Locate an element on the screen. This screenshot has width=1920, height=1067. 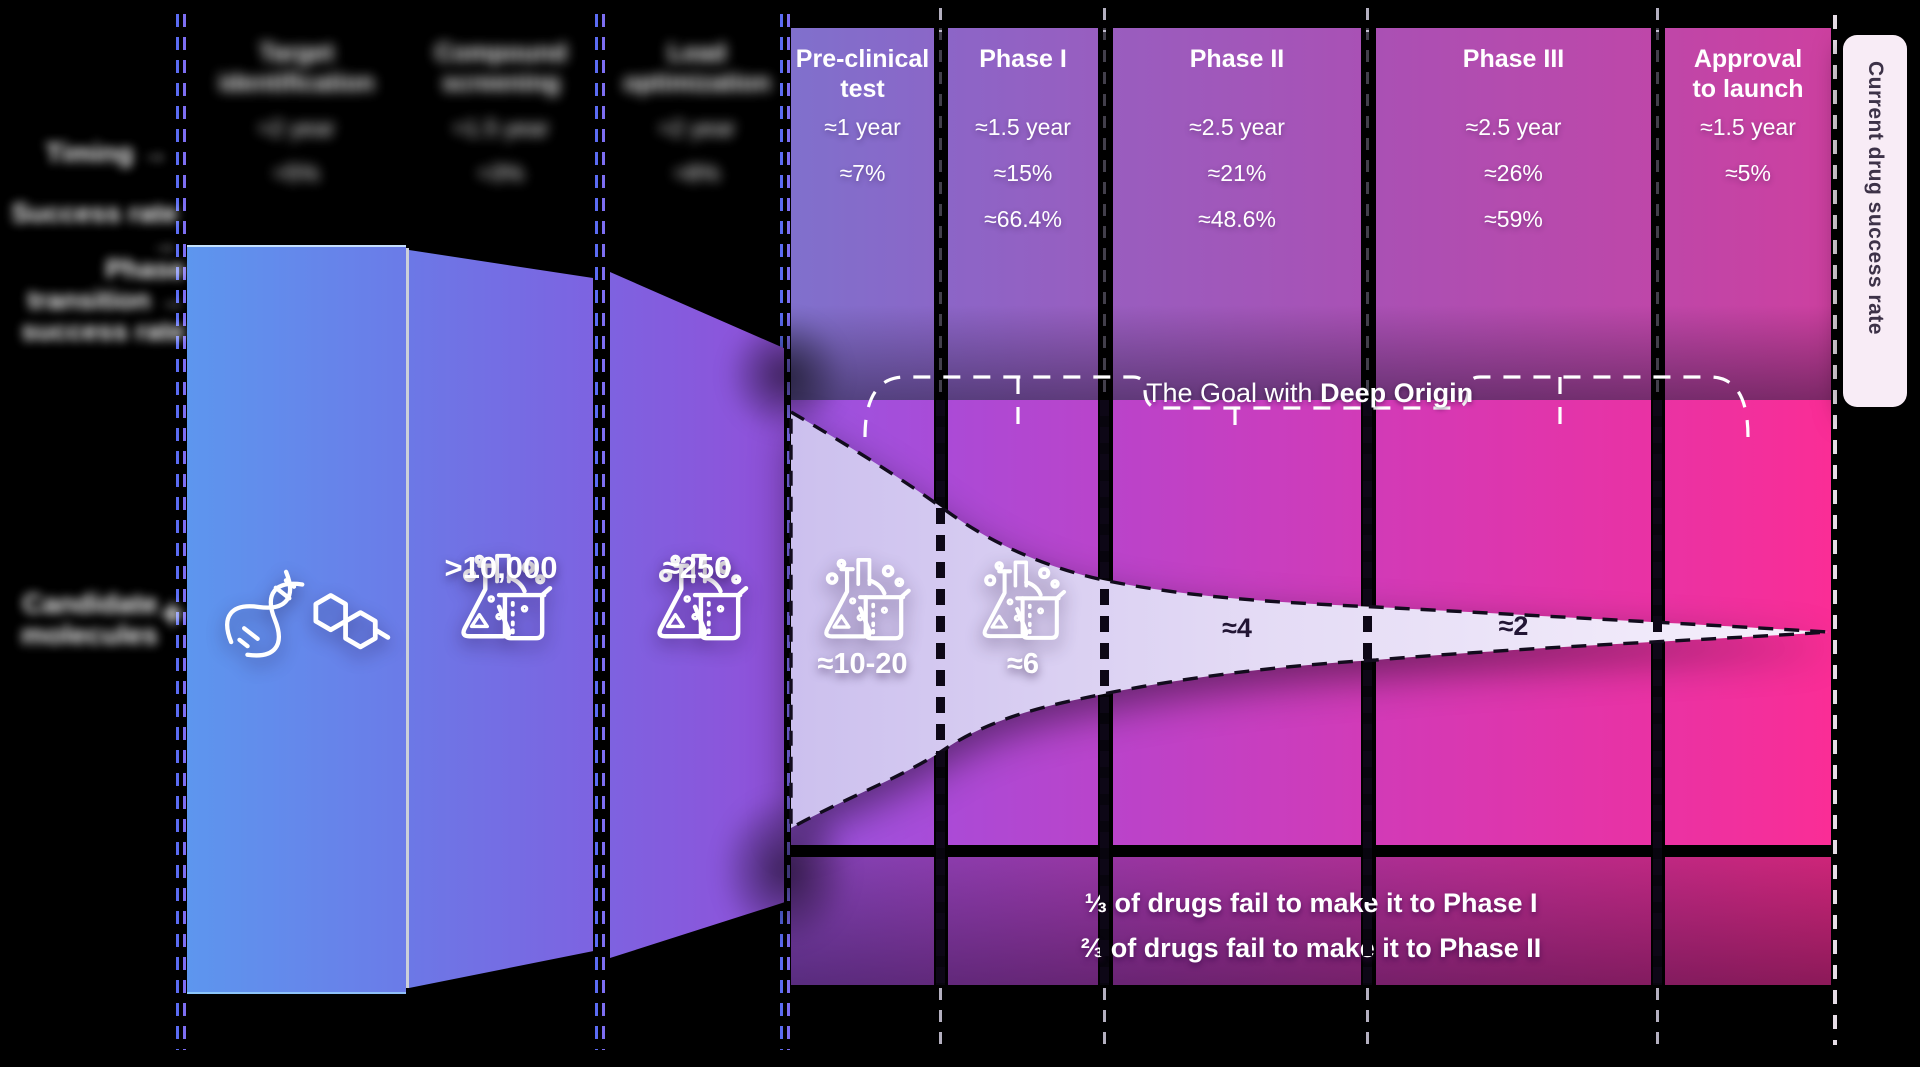
title-line1: Phase I is located at coordinates (1023, 59).